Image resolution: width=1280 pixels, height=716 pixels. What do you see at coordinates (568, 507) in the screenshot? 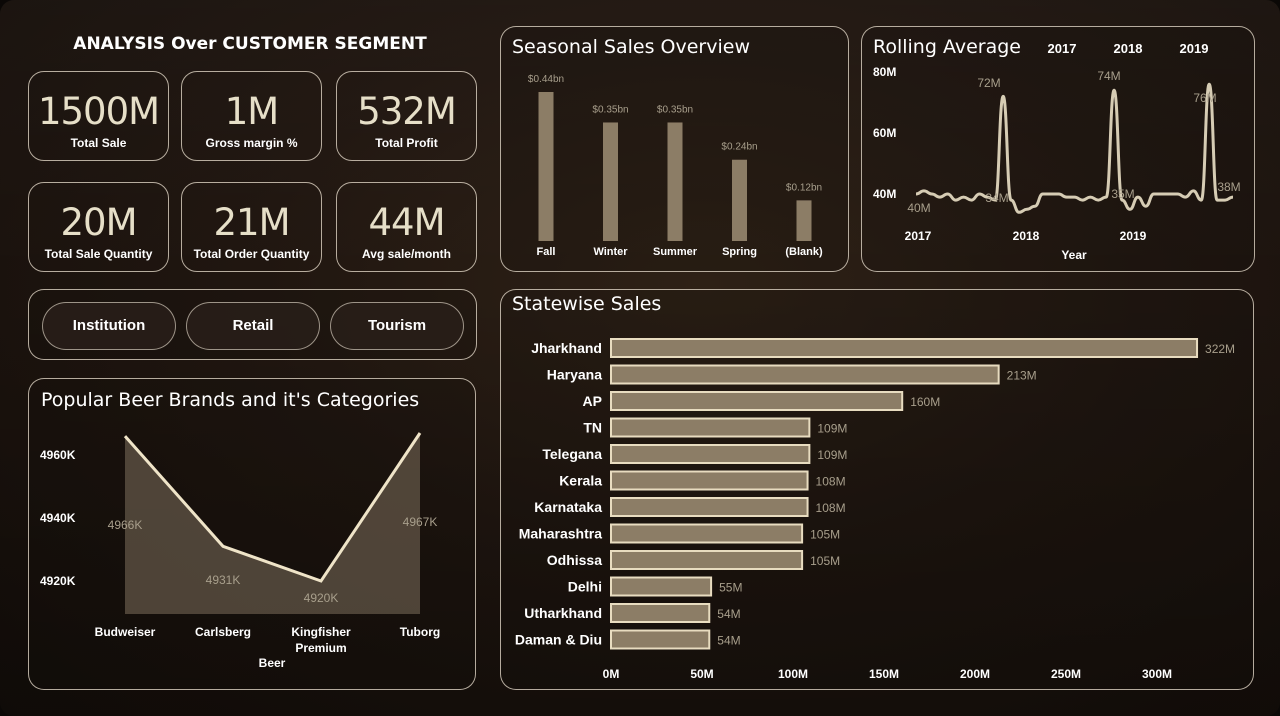
I see `state-label-6: Karnataka` at bounding box center [568, 507].